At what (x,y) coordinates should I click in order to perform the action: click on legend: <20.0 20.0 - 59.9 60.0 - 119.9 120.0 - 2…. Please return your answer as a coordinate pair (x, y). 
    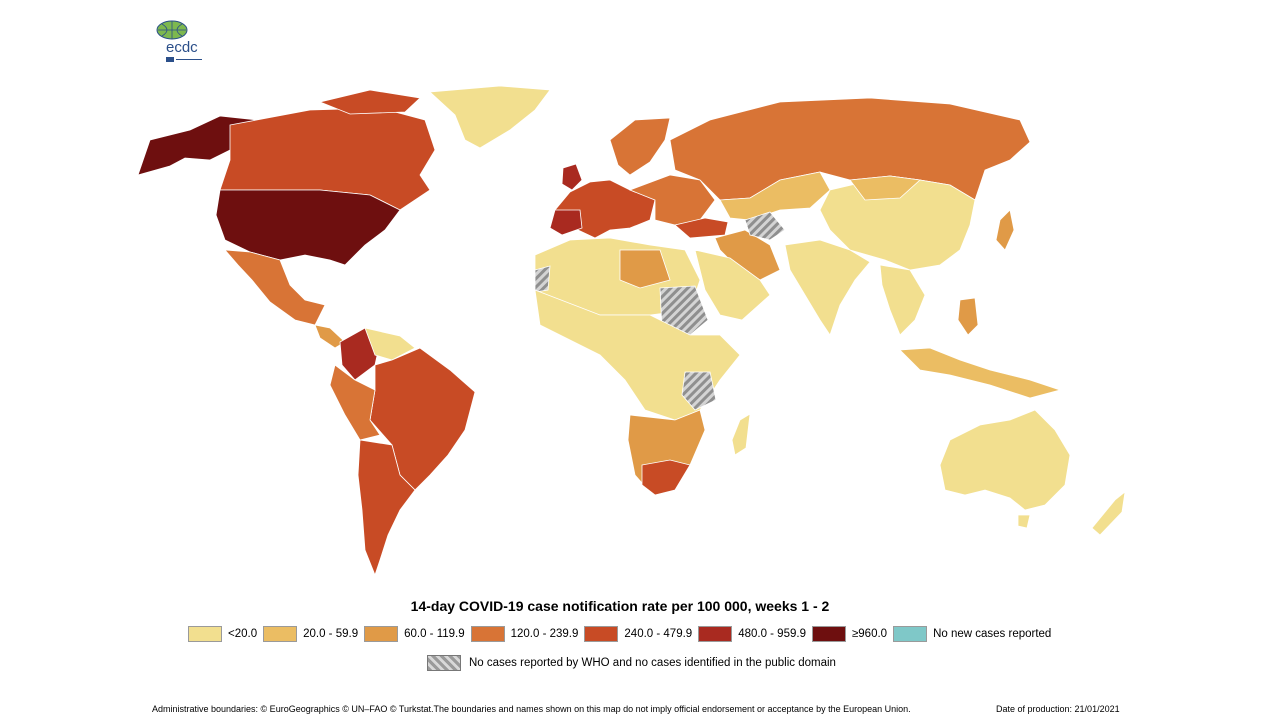
    Looking at the image, I should click on (622, 634).